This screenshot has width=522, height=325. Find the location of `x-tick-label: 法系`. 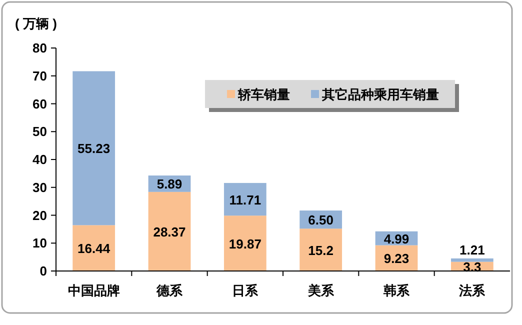

x-tick-label: 法系 is located at coordinates (472, 290).